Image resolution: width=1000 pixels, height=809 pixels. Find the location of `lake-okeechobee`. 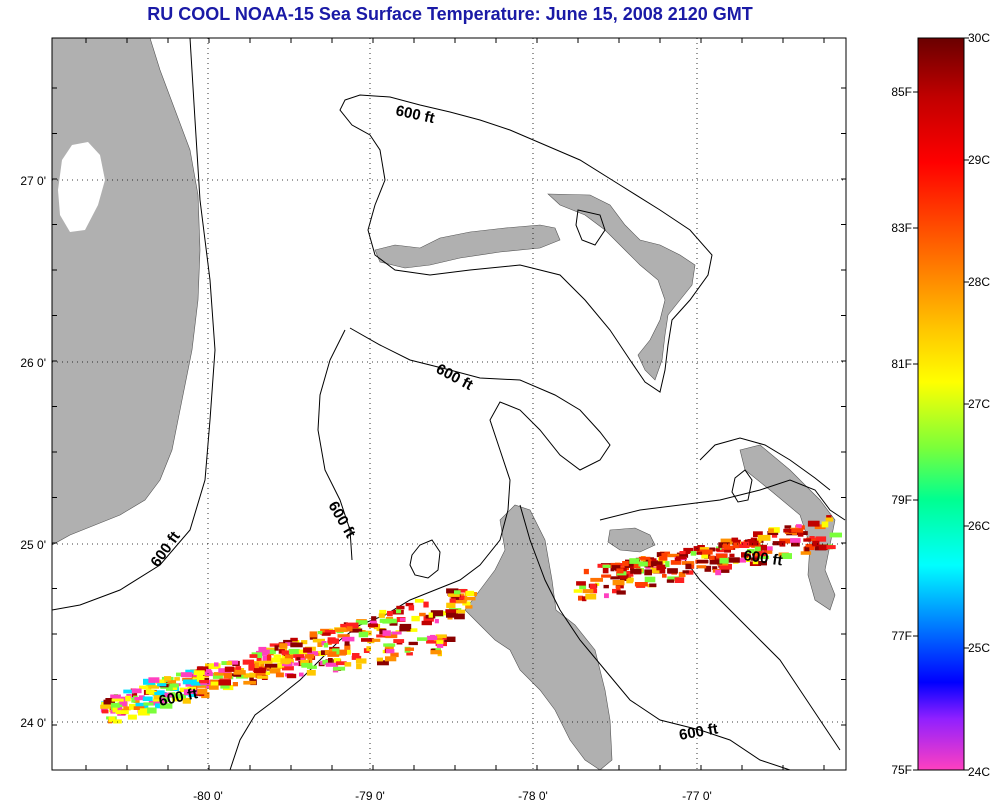

lake-okeechobee is located at coordinates (81, 187).